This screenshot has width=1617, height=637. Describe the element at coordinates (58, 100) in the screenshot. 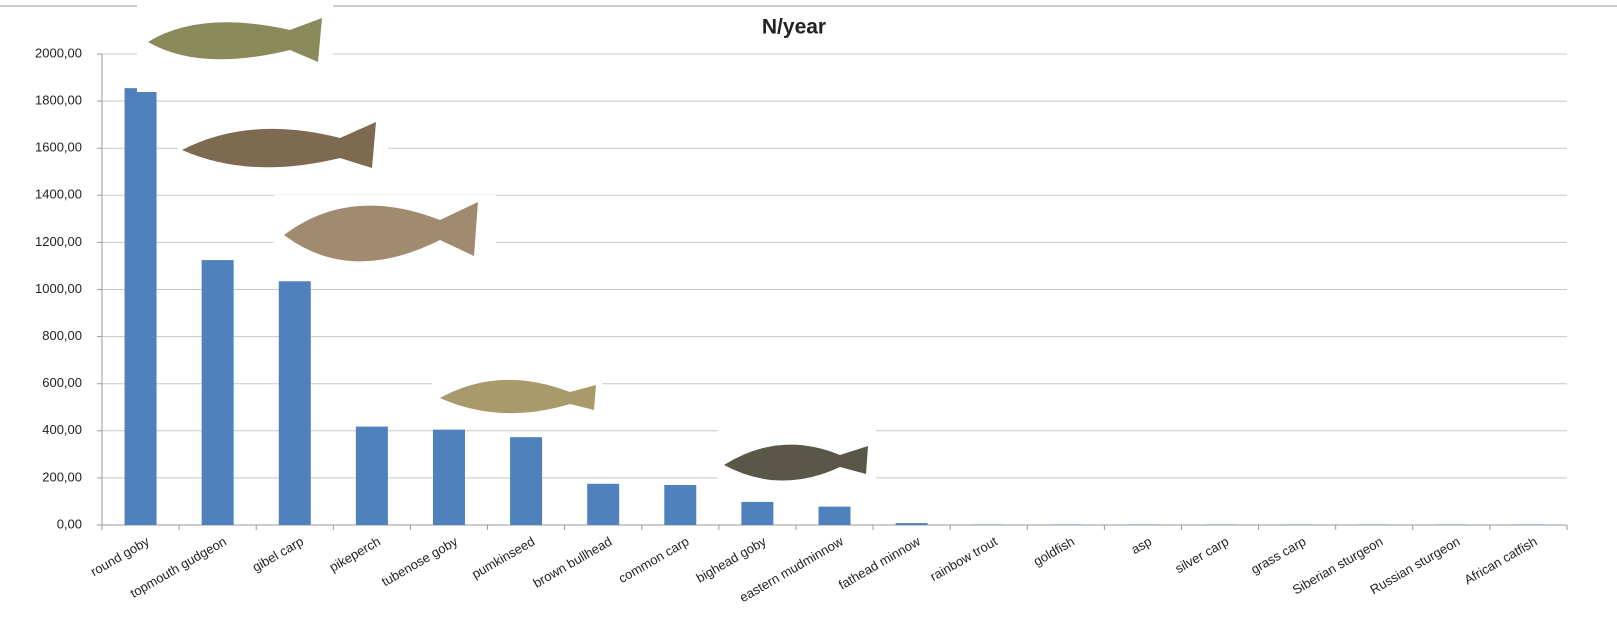

I see `y-tick-label: 1800,00` at that location.